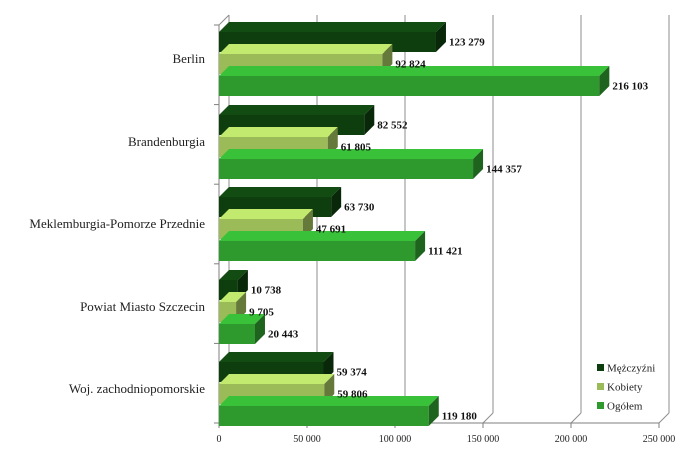 The height and width of the screenshot is (460, 680). Describe the element at coordinates (117, 223) in the screenshot. I see `category-label-3: Meklemburgia-Pomorze Przednie` at that location.